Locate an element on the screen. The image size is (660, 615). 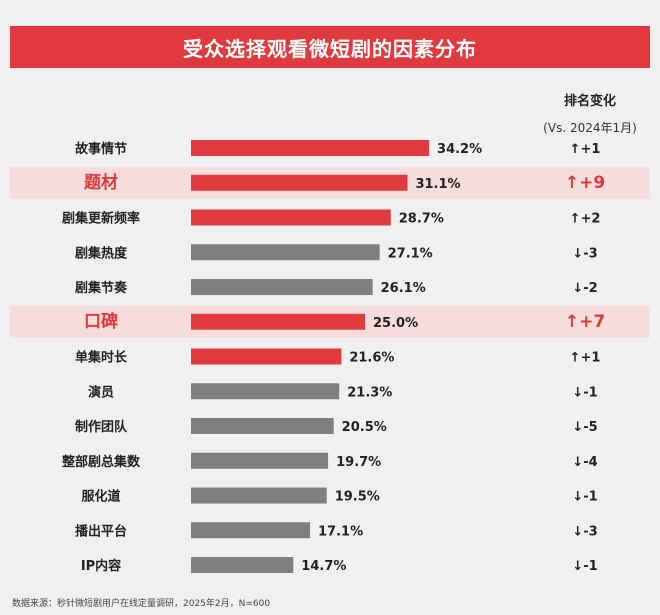
category-label: 整部剧总集数 is located at coordinates (101, 462).